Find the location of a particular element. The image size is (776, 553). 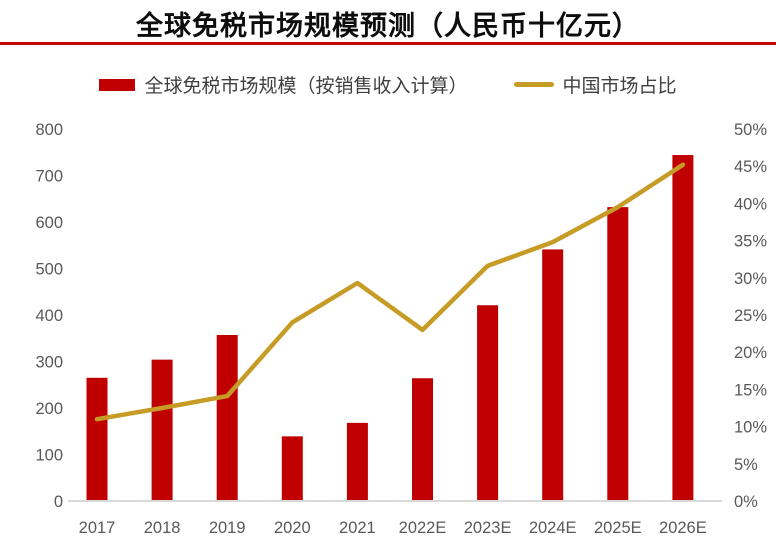

bar-2026E is located at coordinates (683, 328).